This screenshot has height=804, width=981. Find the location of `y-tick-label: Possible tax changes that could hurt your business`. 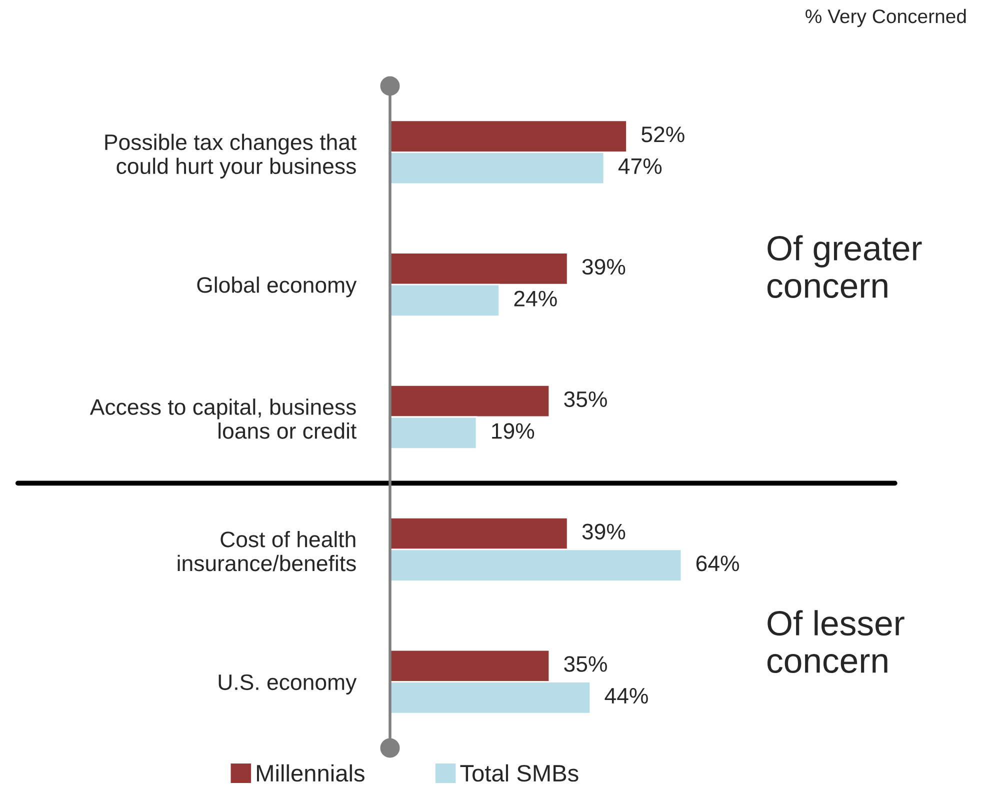

y-tick-label: Possible tax changes that could hurt your business is located at coordinates (231, 156).